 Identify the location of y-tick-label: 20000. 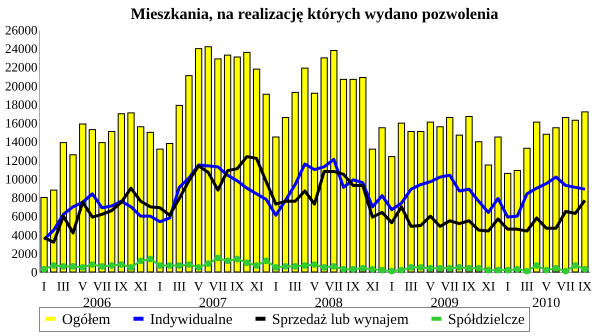
(21, 86).